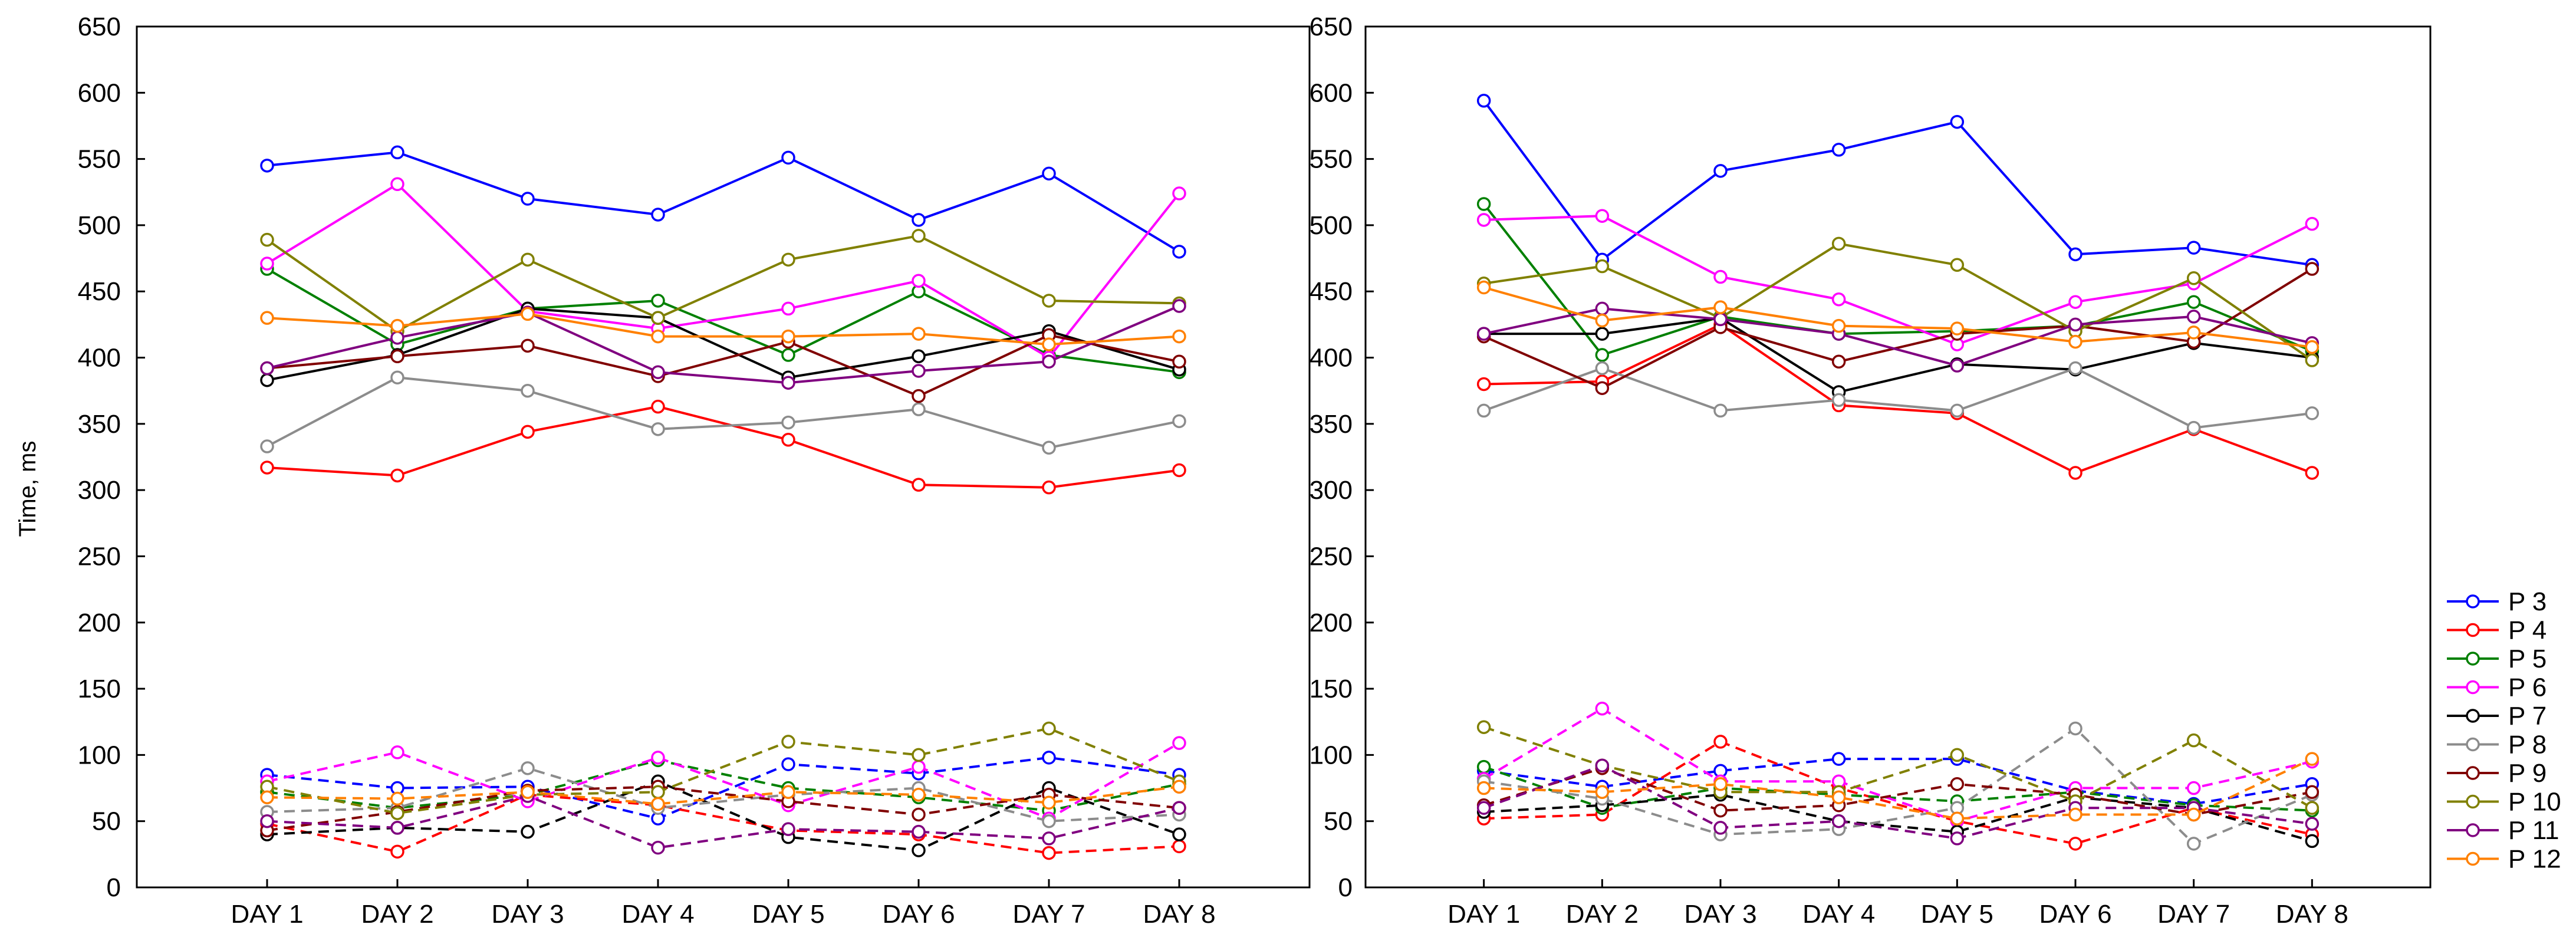 The height and width of the screenshot is (944, 2576). I want to click on y-tick-label: 100, so click(100, 755).